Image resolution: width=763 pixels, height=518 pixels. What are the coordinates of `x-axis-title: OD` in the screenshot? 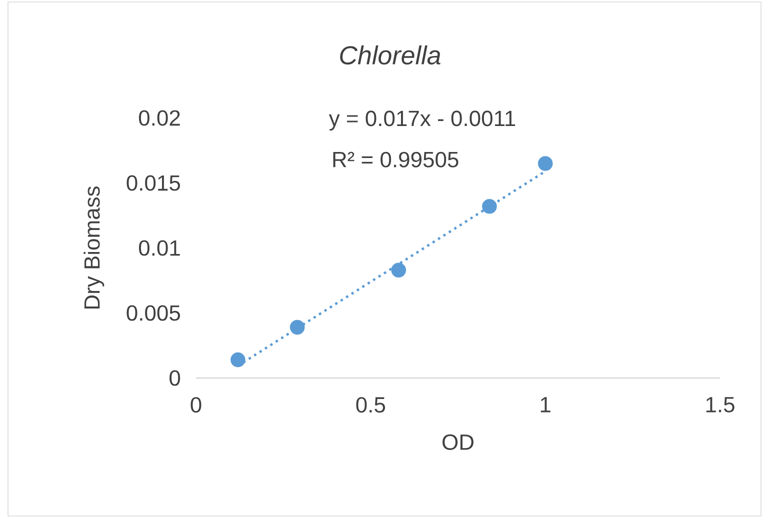 It's located at (458, 442).